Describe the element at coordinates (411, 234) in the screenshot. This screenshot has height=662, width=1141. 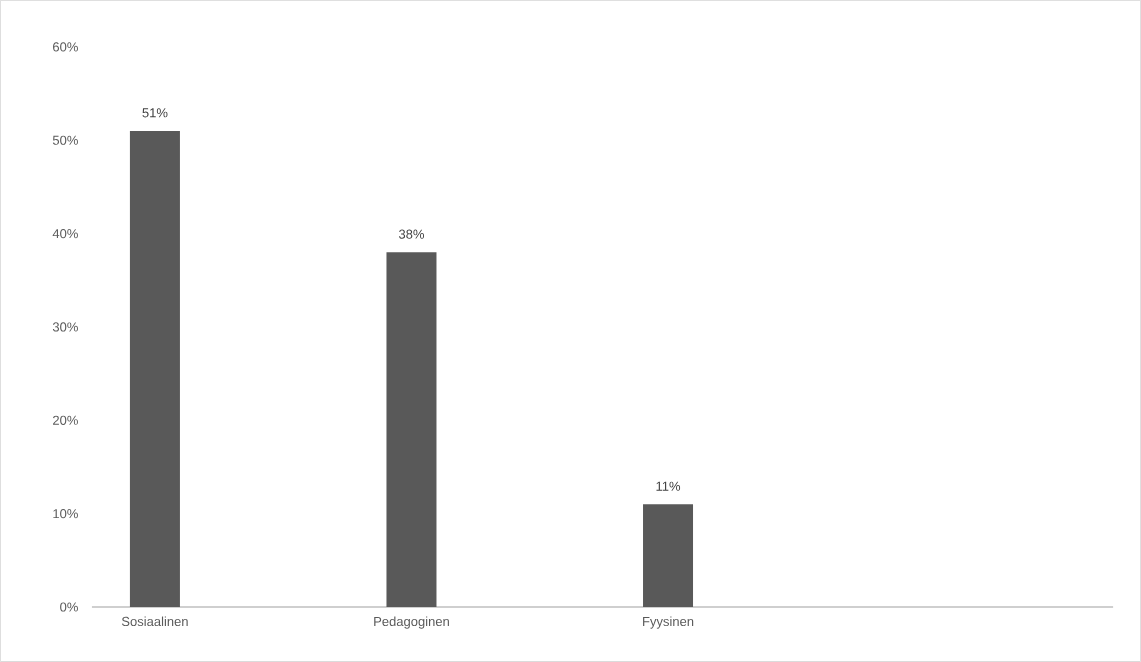
I see `data-label: 38%` at that location.